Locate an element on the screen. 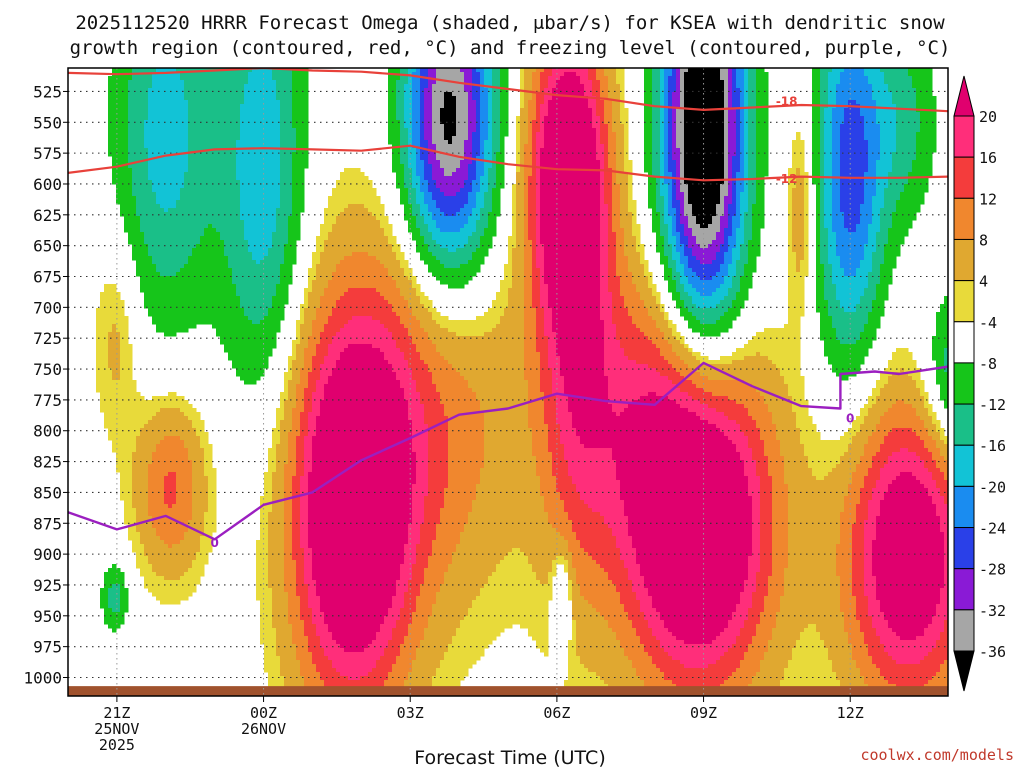 The height and width of the screenshot is (768, 1024). x-tick-label: 26NOV is located at coordinates (263, 729).